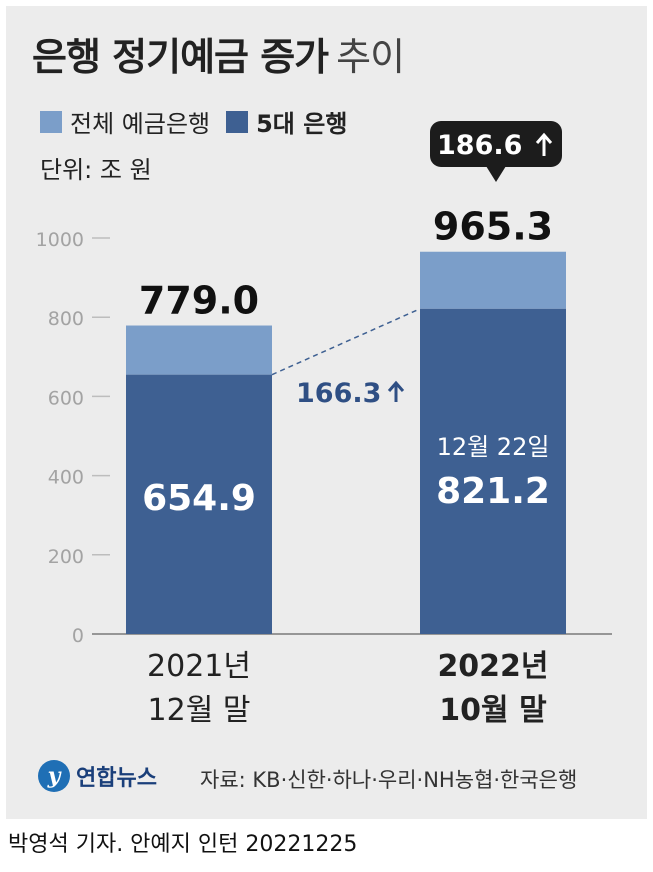 Image resolution: width=653 pixels, height=872 pixels. I want to click on yonhap-logo: y 연합뉴스, so click(97, 776).